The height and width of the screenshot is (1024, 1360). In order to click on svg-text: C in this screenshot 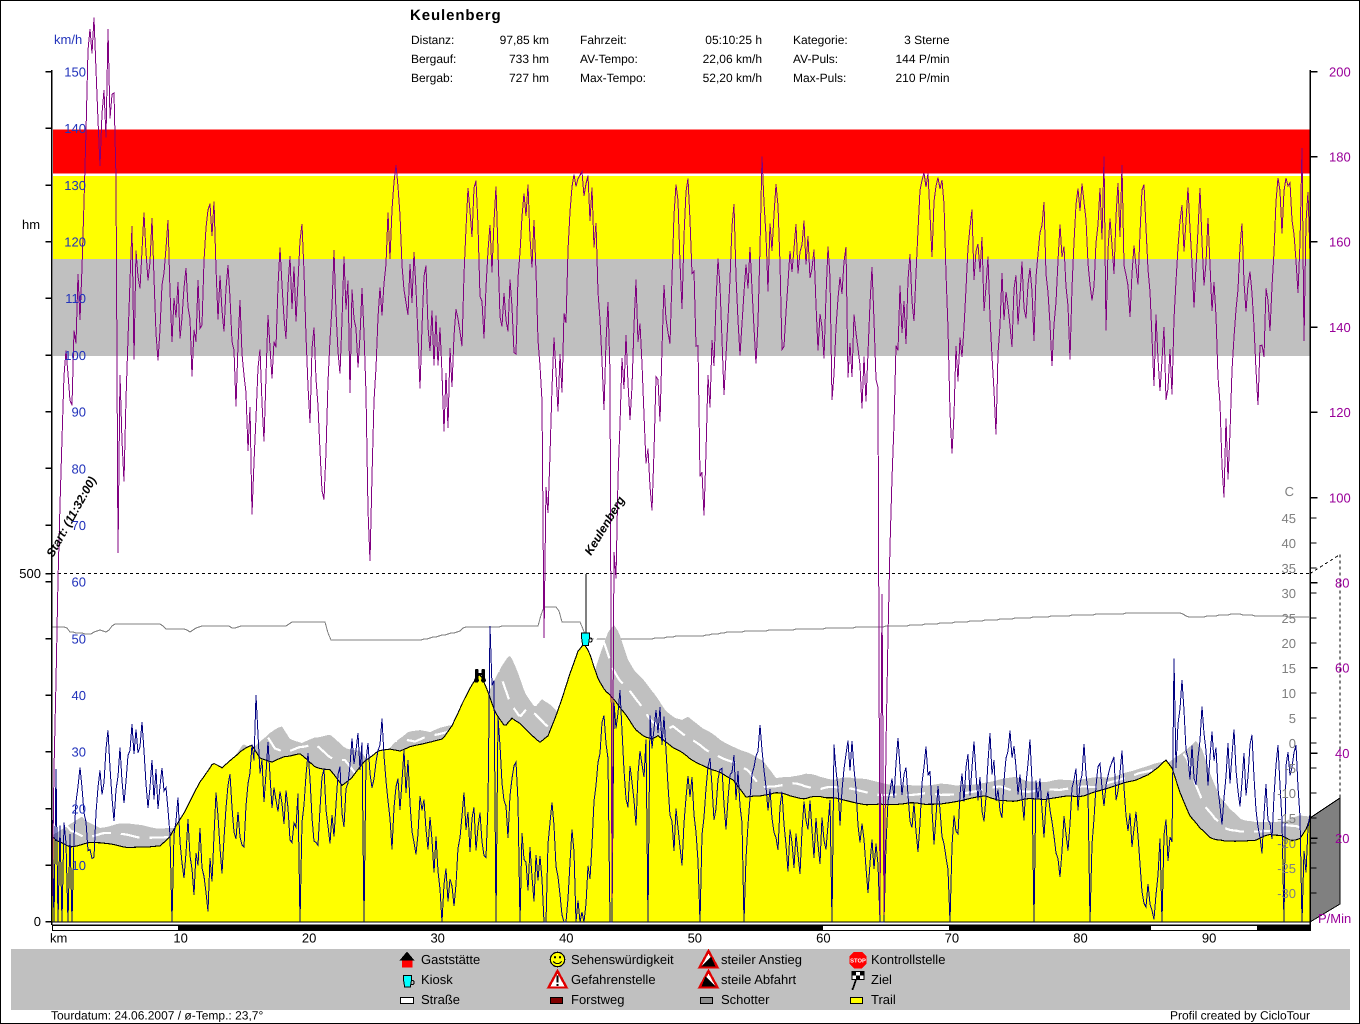, I will do `click(1289, 491)`.